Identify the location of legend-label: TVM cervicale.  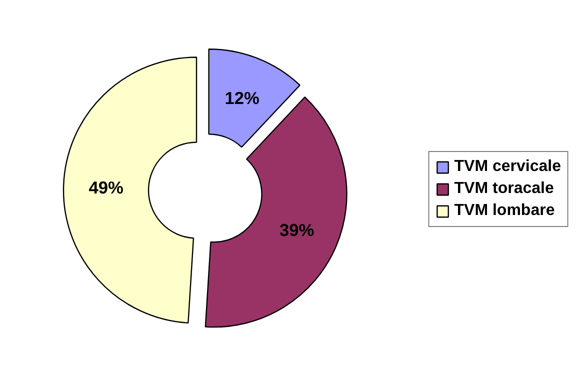
(507, 167).